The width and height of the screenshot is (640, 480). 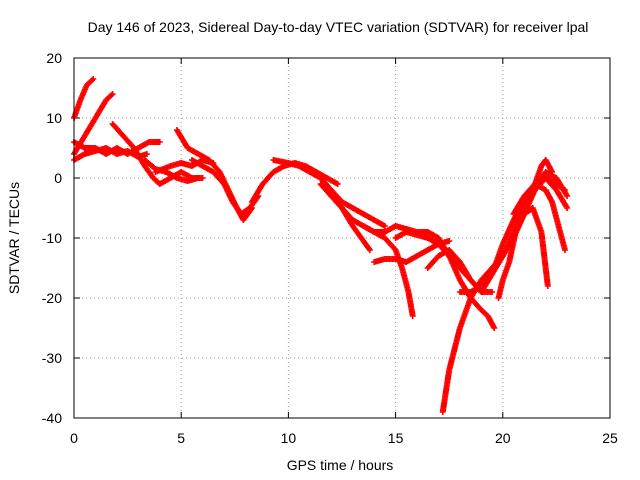 I want to click on x-tick-label: 15, so click(x=396, y=438).